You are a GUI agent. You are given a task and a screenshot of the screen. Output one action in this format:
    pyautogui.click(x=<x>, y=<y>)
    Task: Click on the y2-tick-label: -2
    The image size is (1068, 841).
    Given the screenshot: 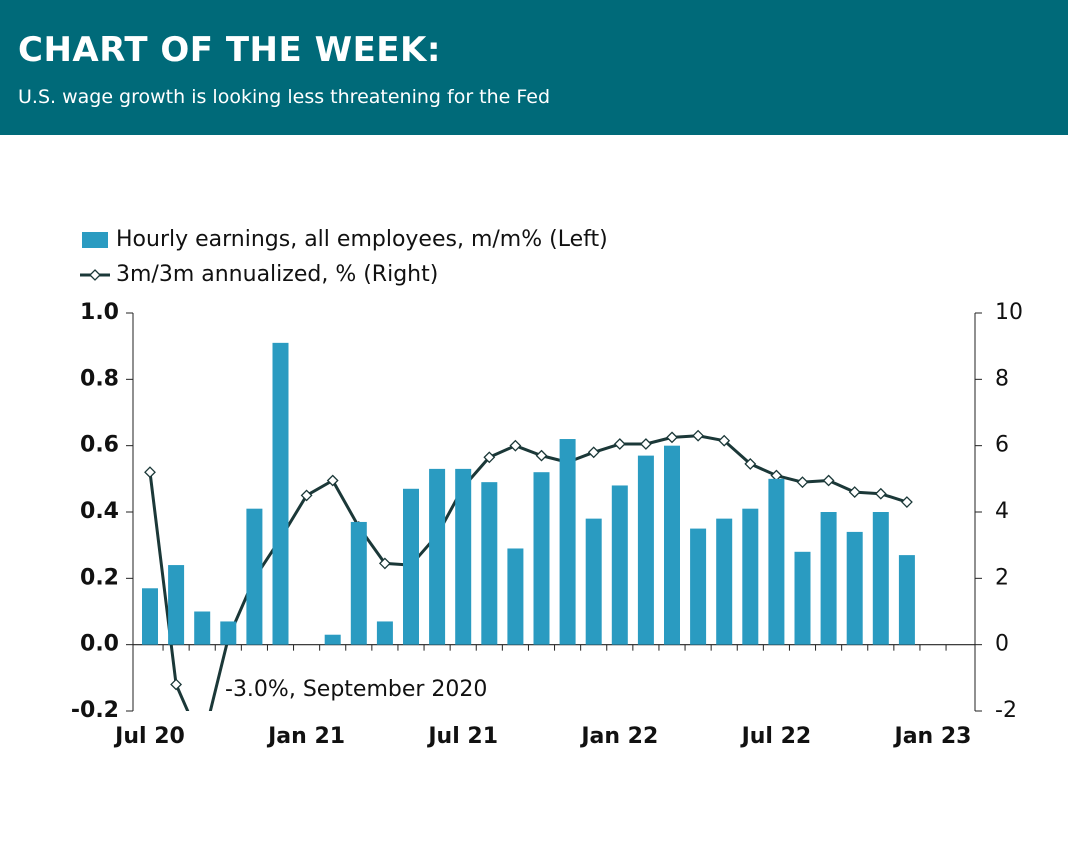 What is the action you would take?
    pyautogui.click(x=1006, y=710)
    